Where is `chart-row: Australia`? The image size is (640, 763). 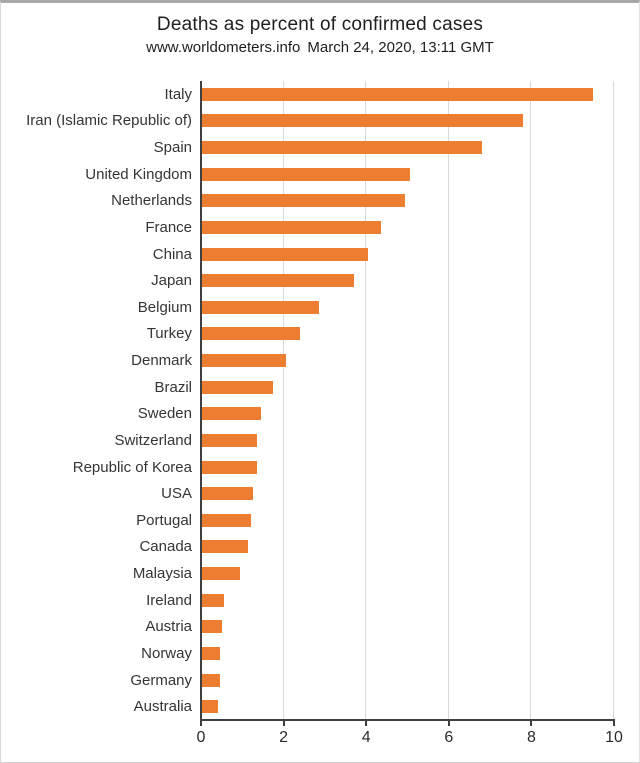
chart-row: Australia is located at coordinates (307, 706).